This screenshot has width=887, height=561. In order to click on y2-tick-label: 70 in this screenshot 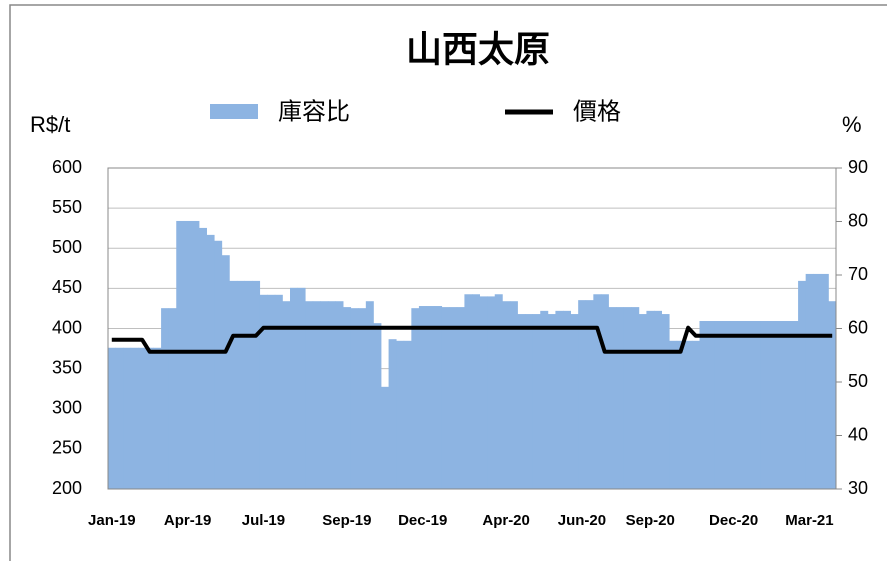, I will do `click(858, 274)`.